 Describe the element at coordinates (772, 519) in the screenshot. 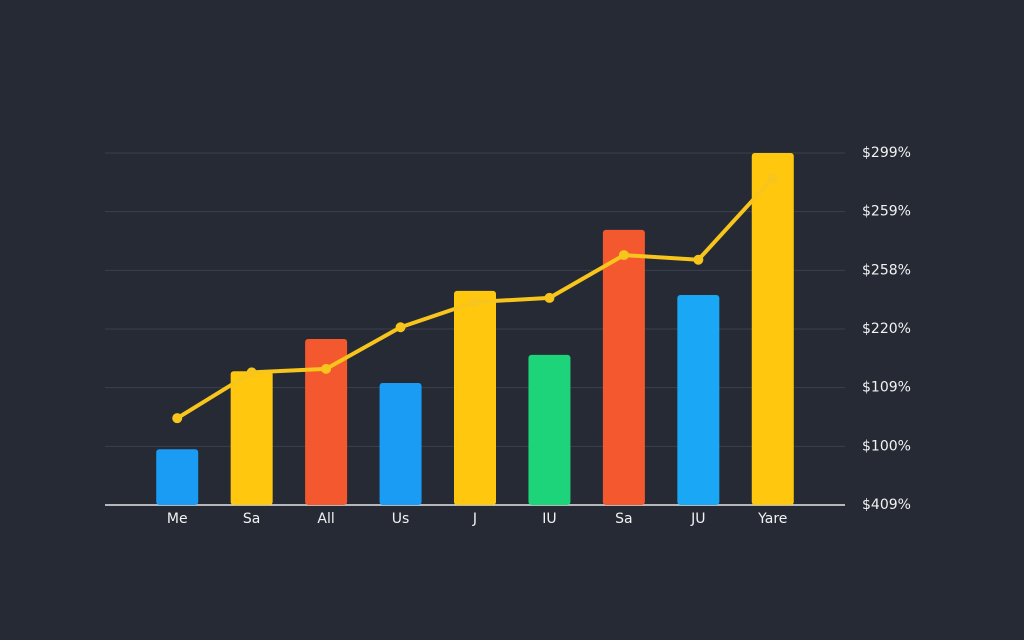

I see `x-tick-label: Yare` at that location.